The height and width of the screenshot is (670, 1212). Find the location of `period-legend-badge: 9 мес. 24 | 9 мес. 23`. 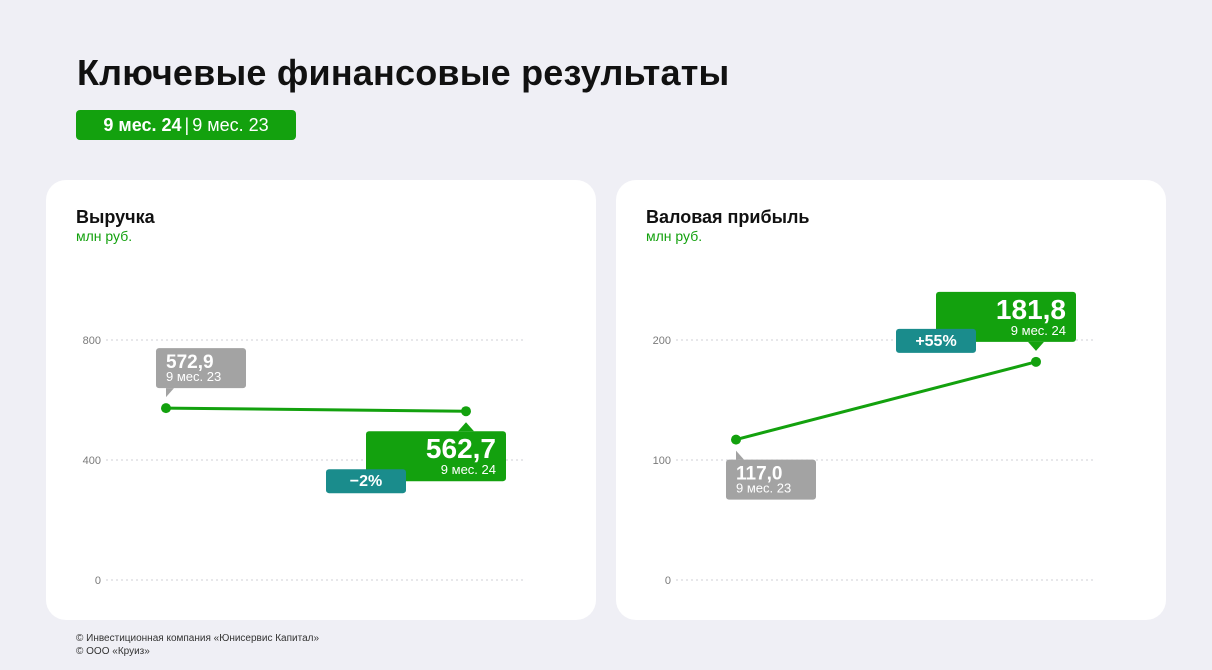

period-legend-badge: 9 мес. 24 | 9 мес. 23 is located at coordinates (186, 125).